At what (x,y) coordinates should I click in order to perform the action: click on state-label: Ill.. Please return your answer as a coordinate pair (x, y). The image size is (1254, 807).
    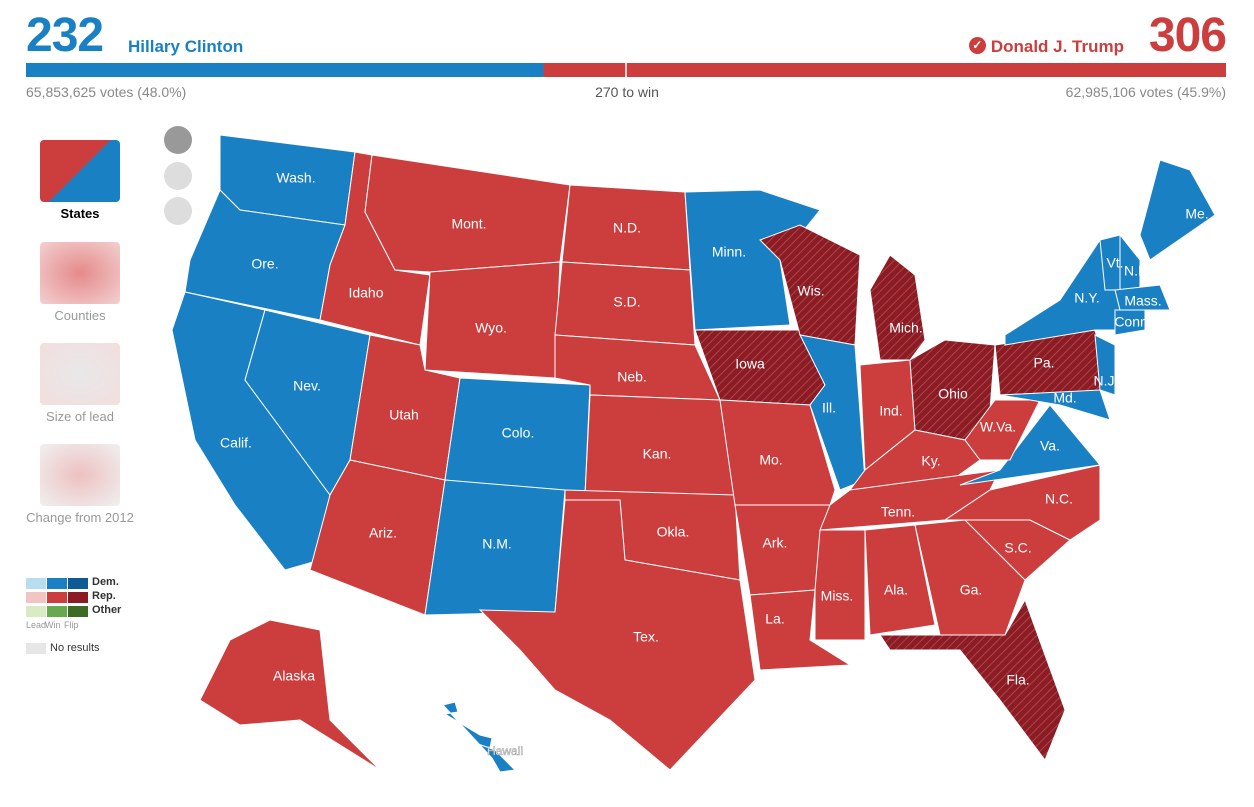
    Looking at the image, I should click on (829, 408).